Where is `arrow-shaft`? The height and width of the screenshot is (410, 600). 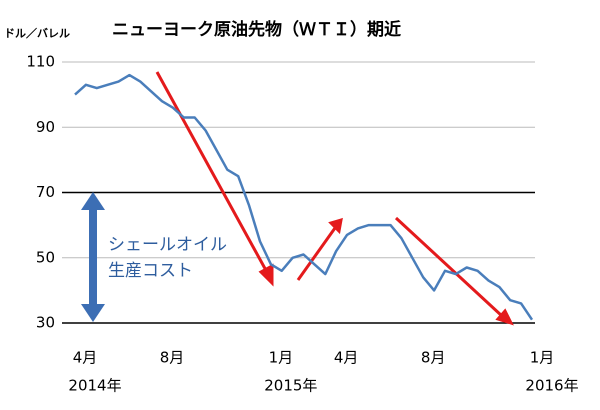
arrow-shaft is located at coordinates (93, 257).